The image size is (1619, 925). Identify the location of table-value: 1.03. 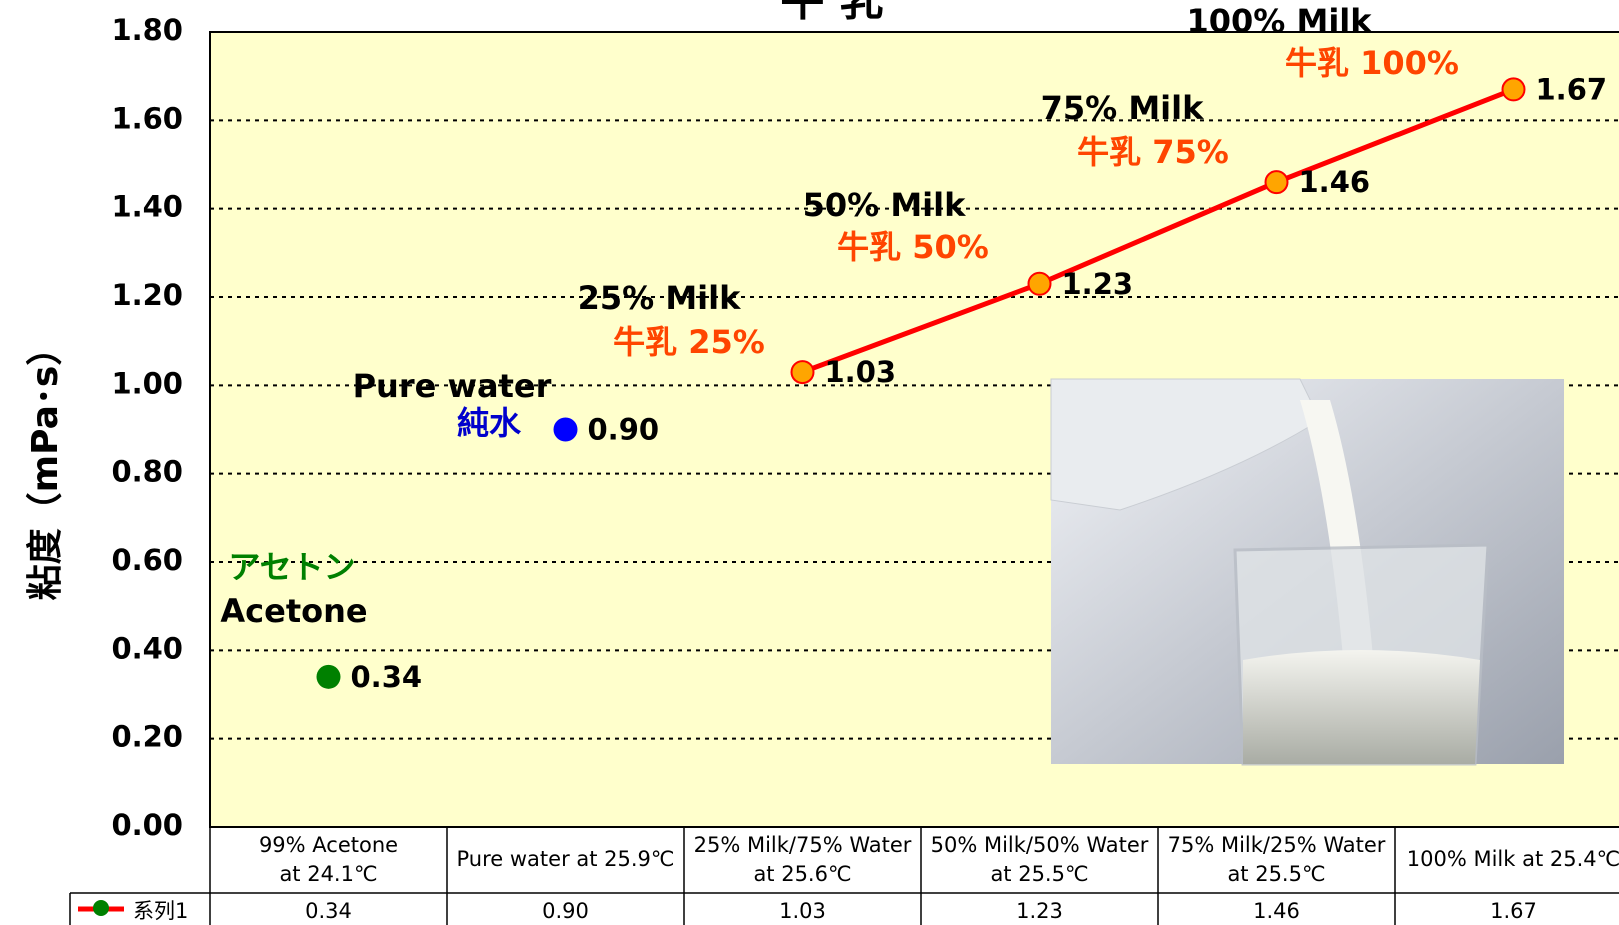
(802, 911).